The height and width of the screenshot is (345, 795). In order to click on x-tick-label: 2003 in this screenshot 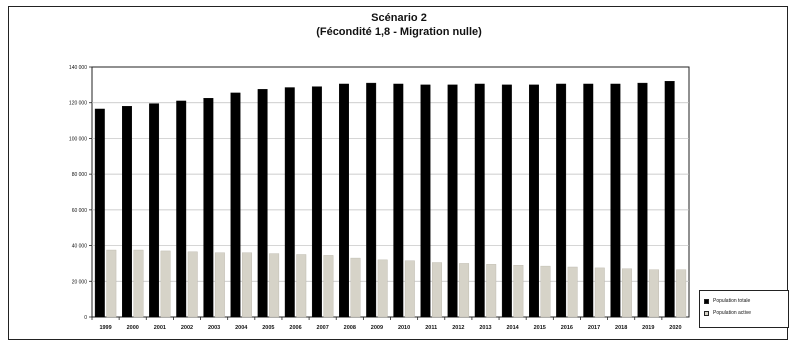, I will do `click(214, 328)`.